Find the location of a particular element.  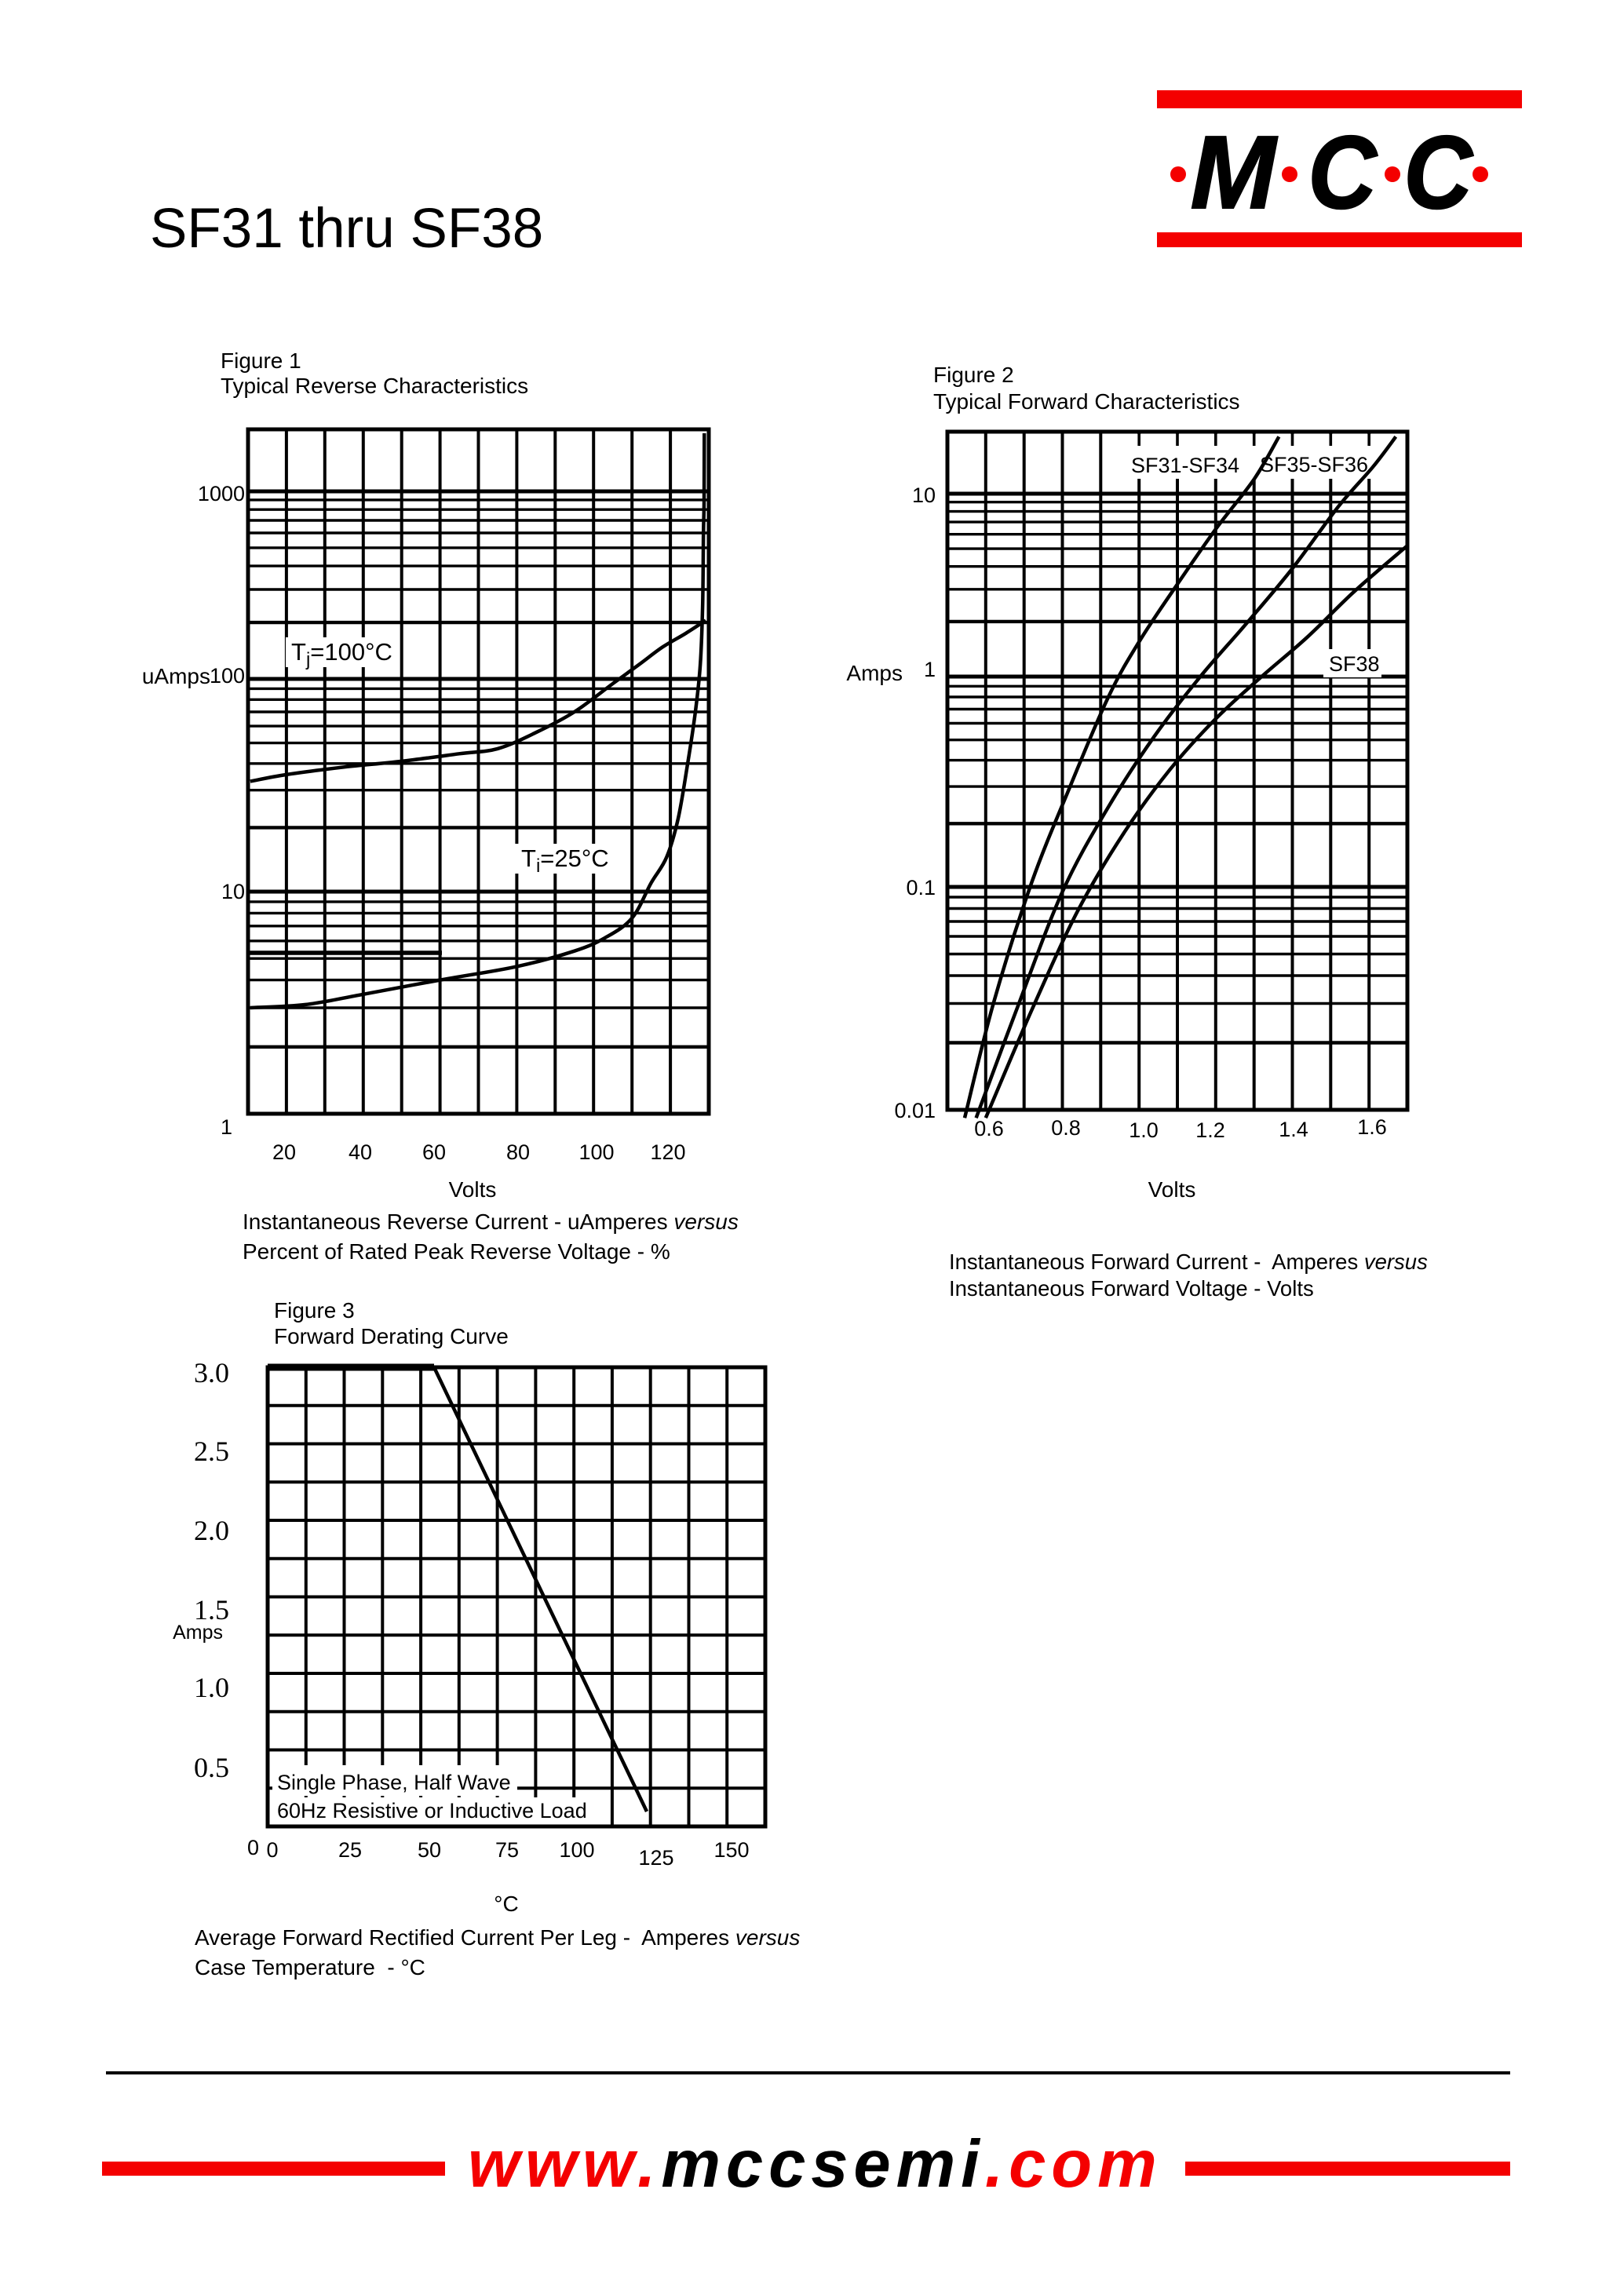

svg-text: SF31-SF34 is located at coordinates (1185, 465).